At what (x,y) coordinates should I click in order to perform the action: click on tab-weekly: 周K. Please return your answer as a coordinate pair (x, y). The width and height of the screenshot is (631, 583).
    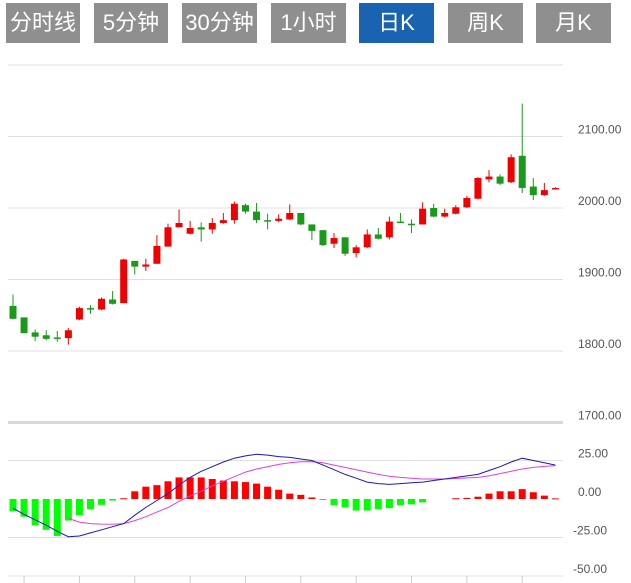
    Looking at the image, I should click on (485, 23).